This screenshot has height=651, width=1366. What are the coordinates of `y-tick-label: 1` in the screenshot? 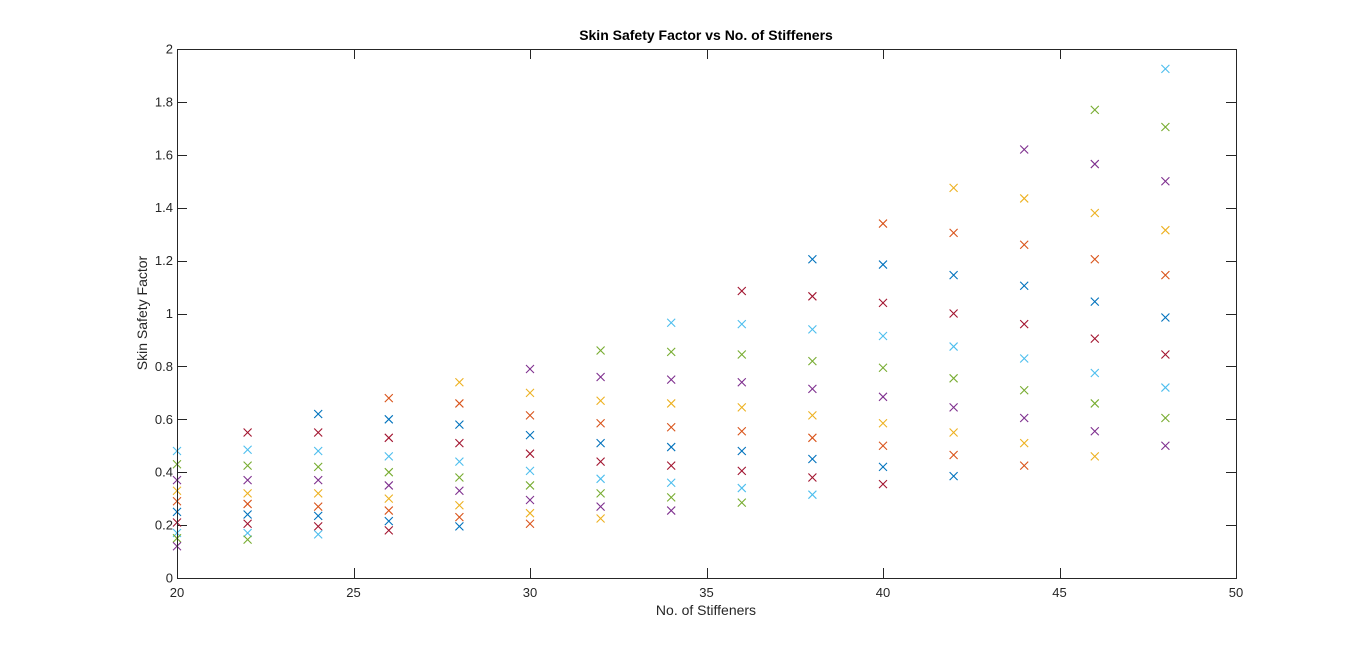 It's located at (169, 313).